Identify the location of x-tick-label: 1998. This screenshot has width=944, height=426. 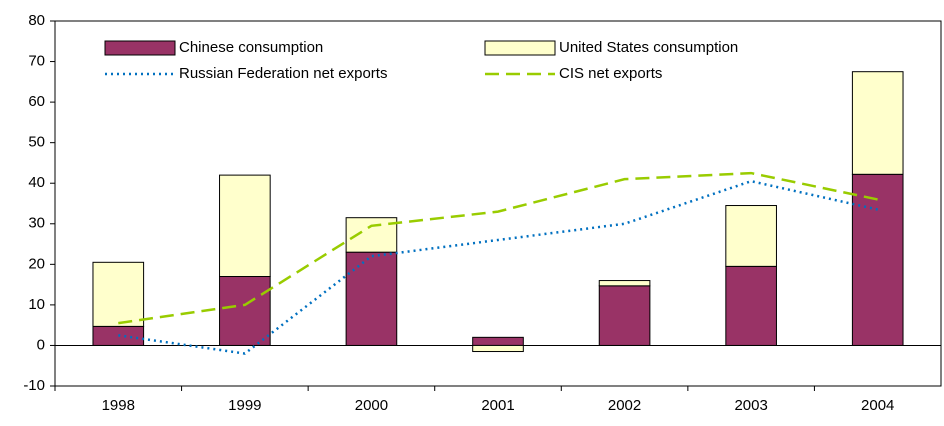
(118, 405).